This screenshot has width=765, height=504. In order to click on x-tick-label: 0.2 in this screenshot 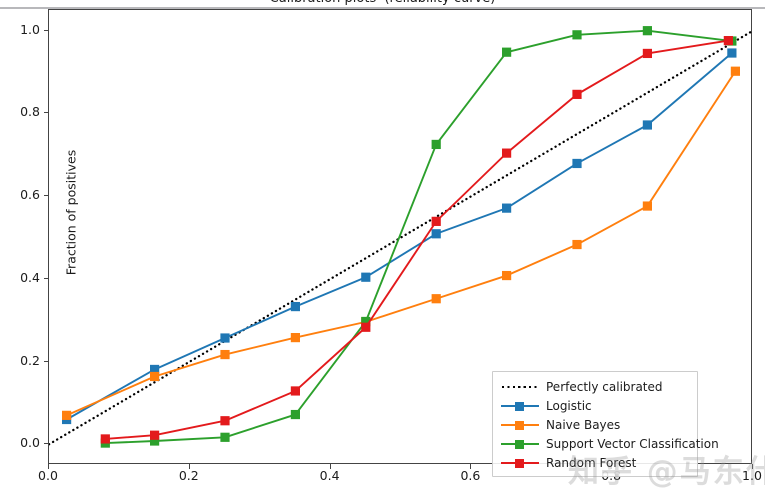, I will do `click(188, 475)`.